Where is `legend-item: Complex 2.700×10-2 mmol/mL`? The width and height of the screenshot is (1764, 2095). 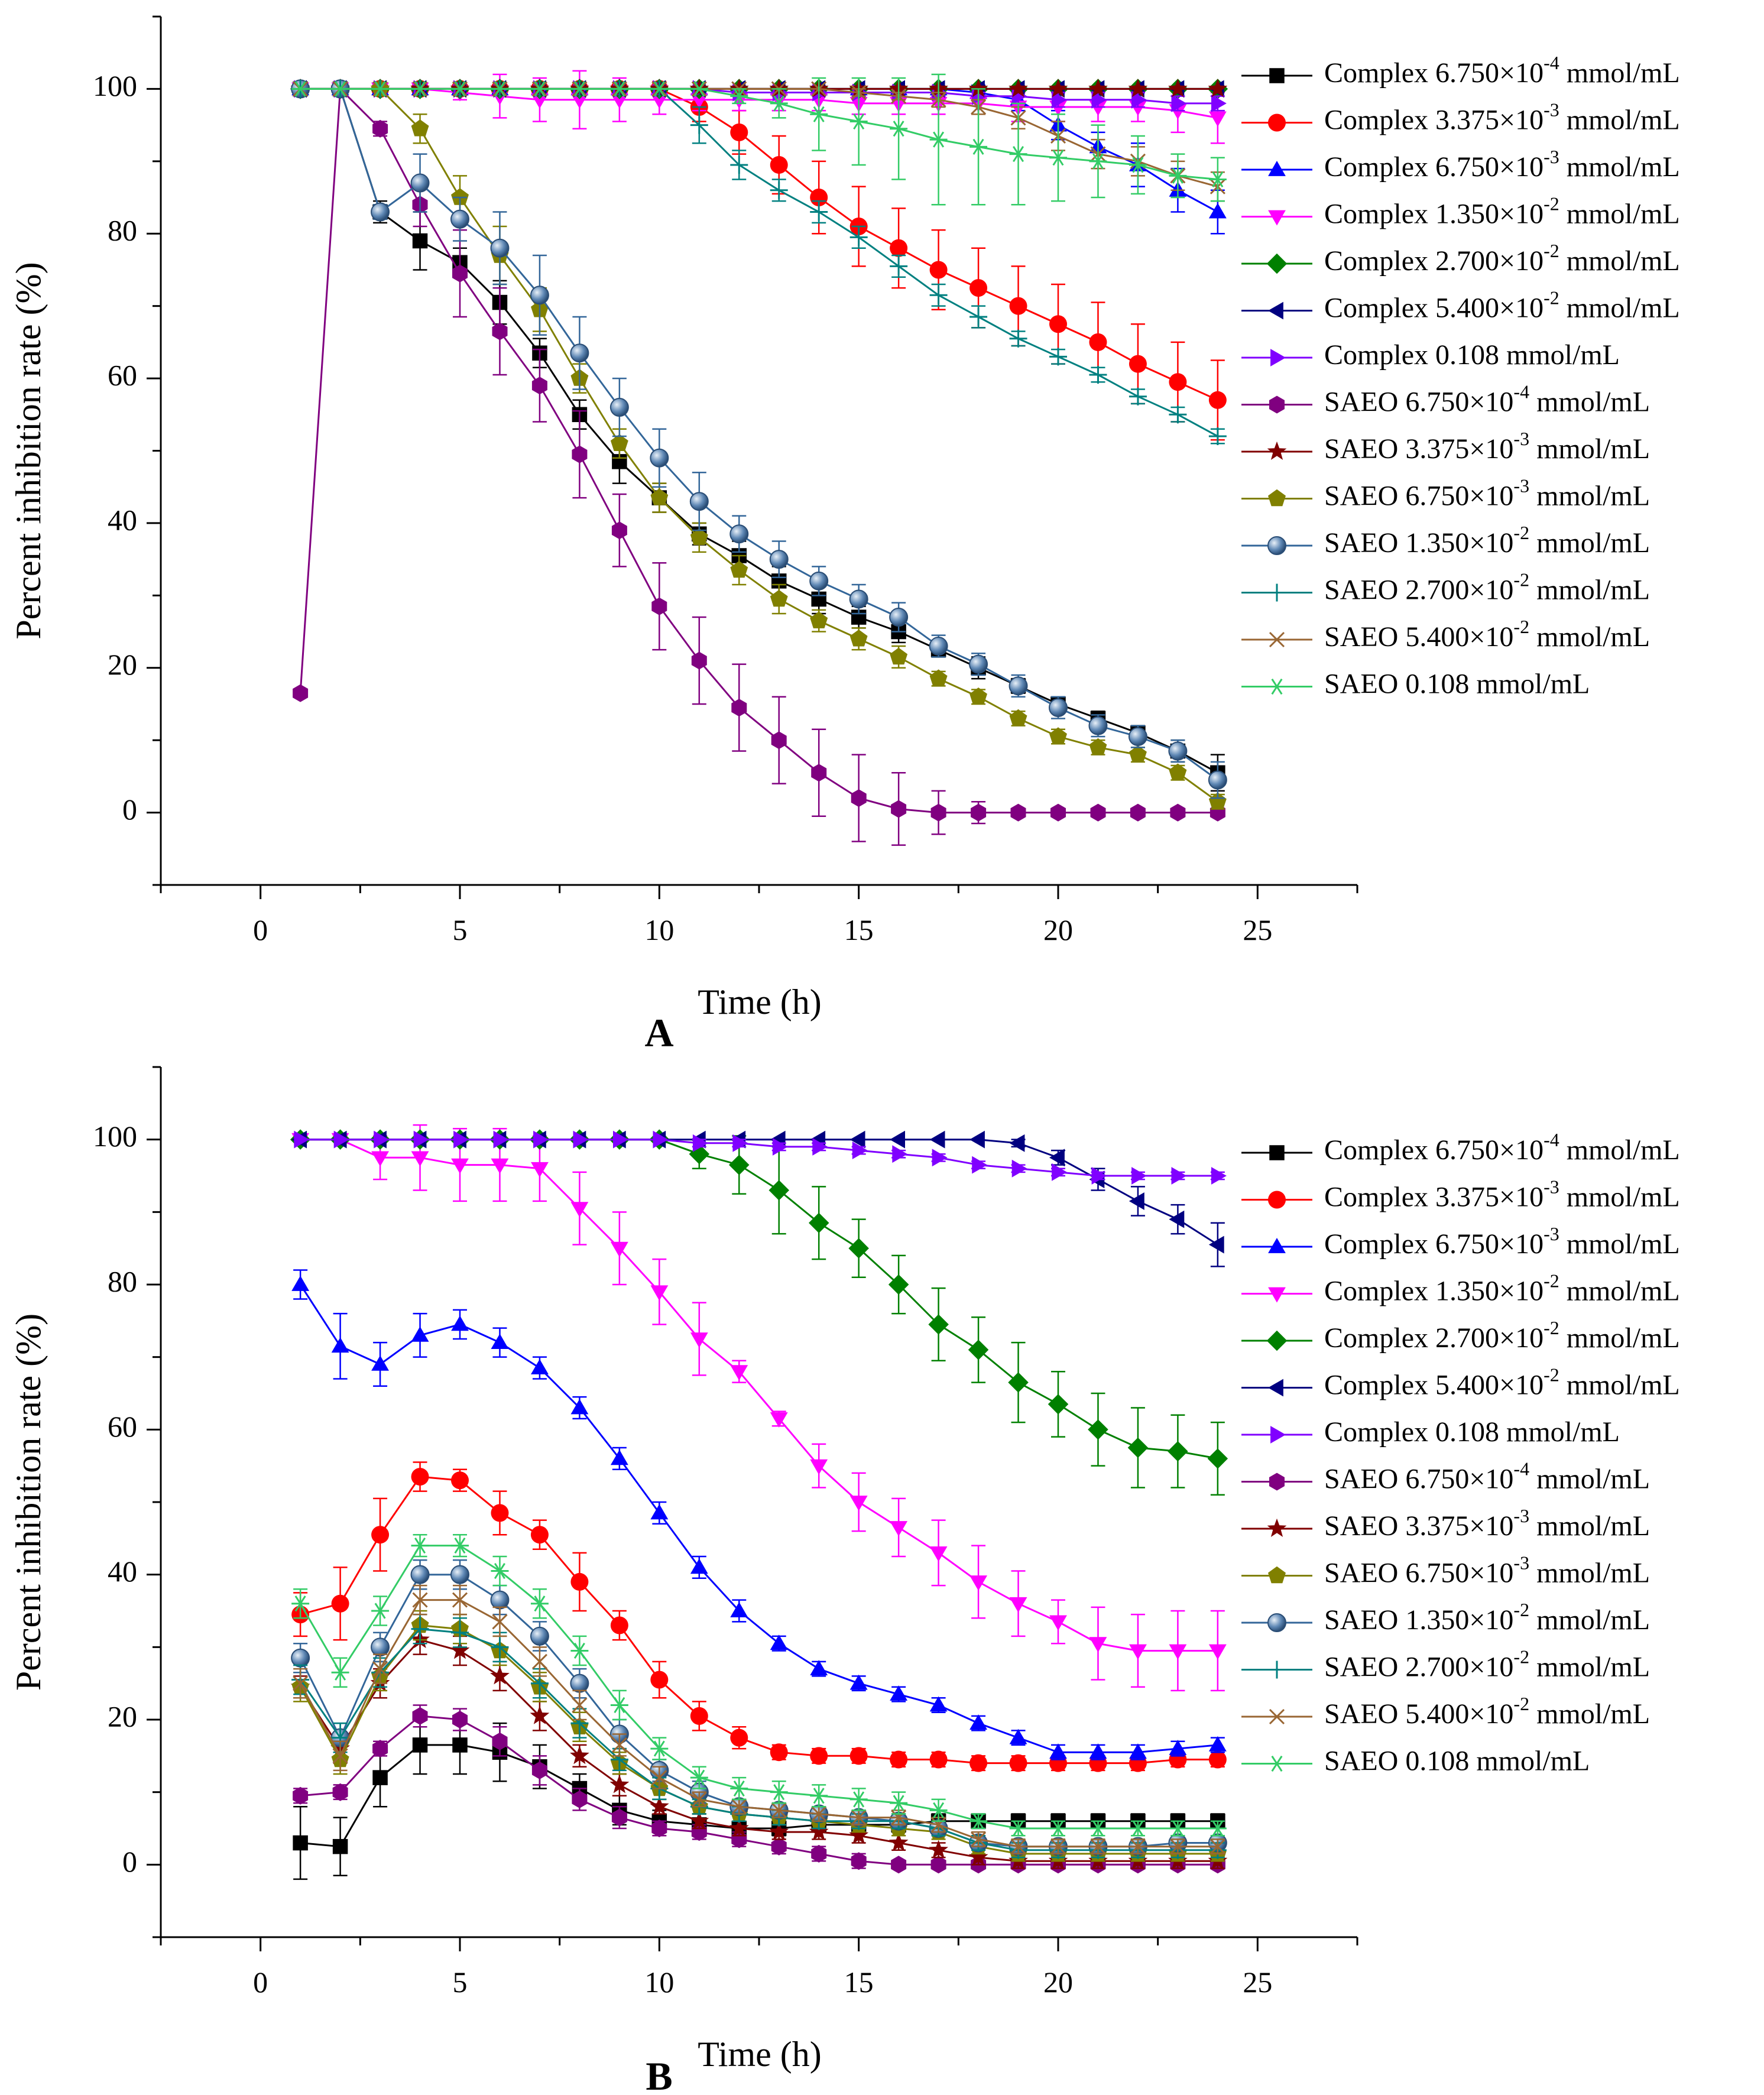
legend-item: Complex 2.700×10-2 mmol/mL is located at coordinates (1460, 1335).